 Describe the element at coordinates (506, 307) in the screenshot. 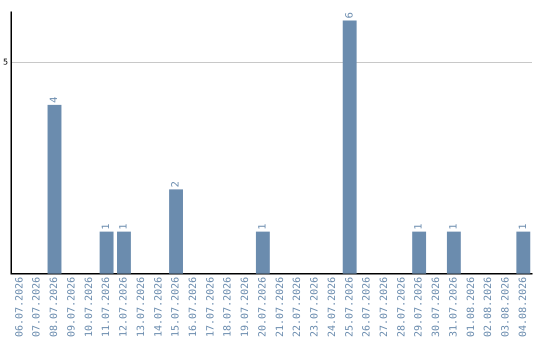

I see `x-tick-label: 03.08.2026` at that location.